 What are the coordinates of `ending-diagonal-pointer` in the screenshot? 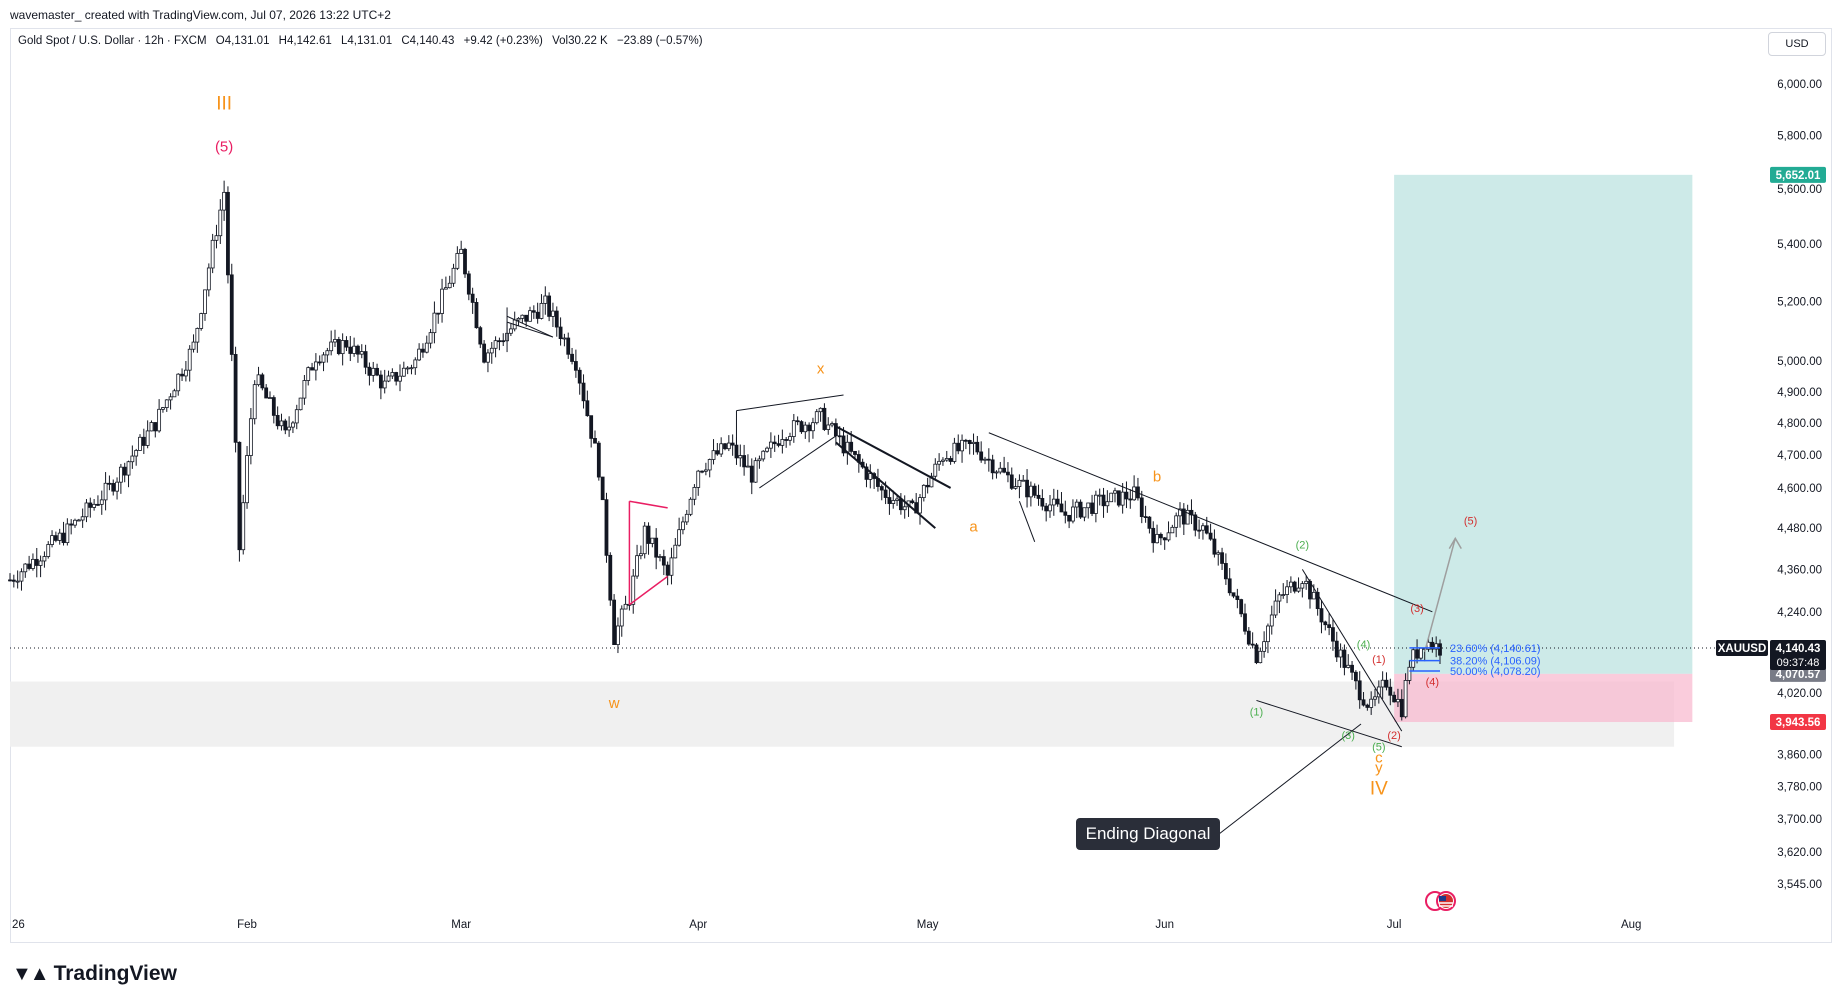 It's located at (1290, 779).